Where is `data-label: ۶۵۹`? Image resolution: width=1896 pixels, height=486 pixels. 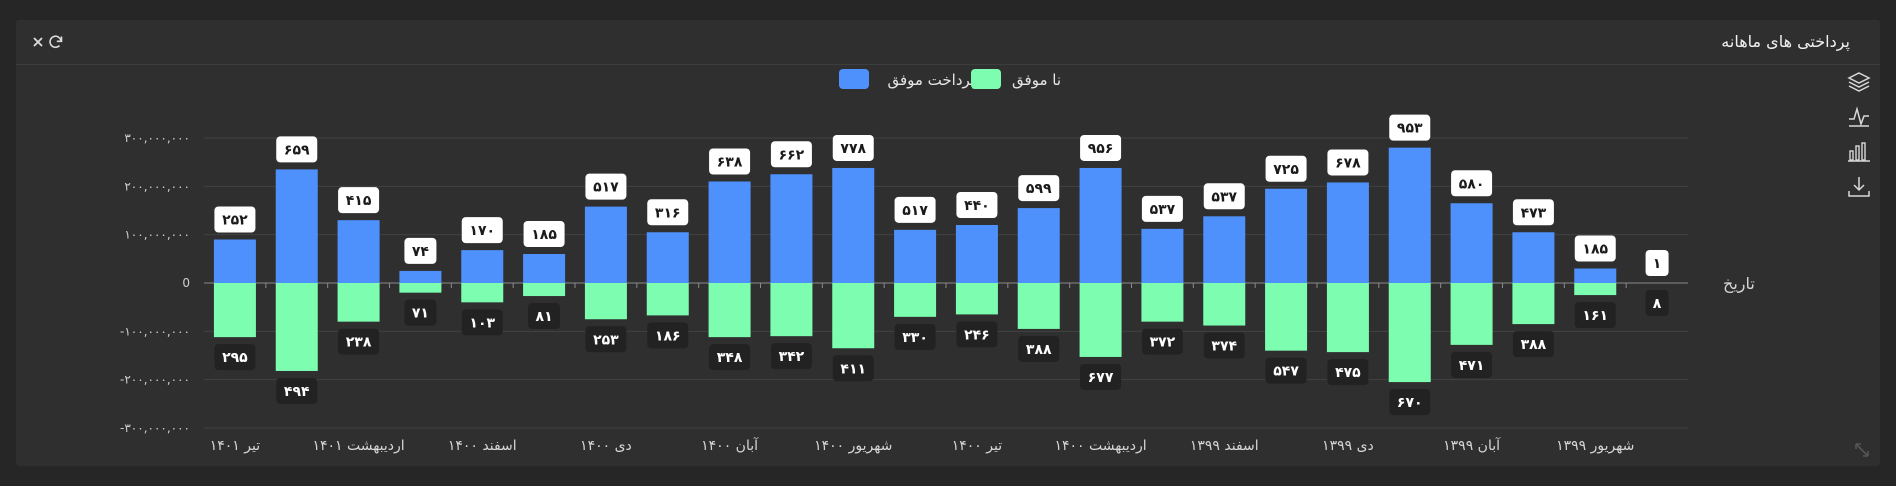
data-label: ۶۵۹ is located at coordinates (297, 150).